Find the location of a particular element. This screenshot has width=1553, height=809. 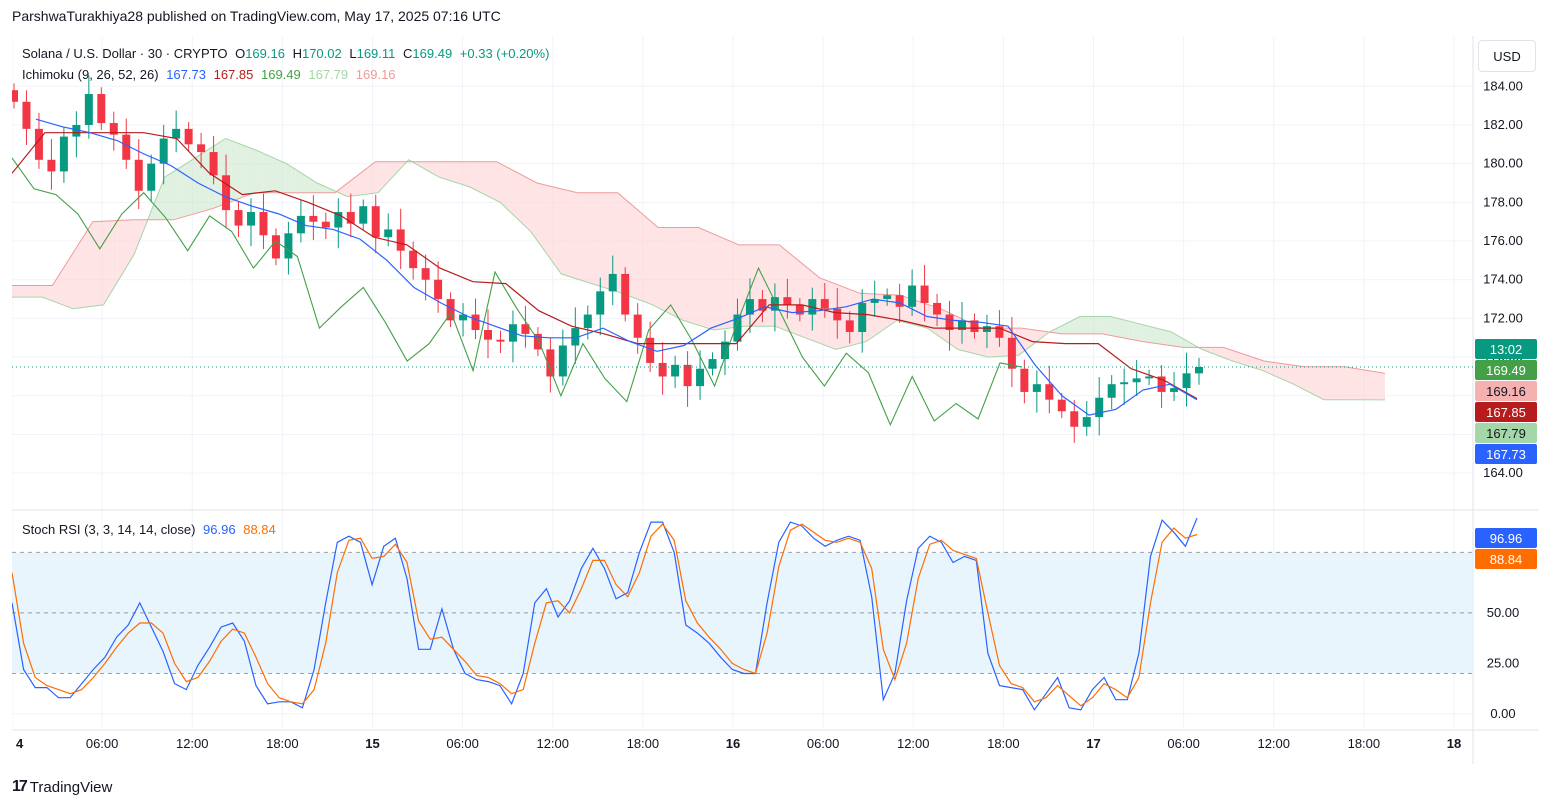

stoch-tag-label: 96.96 is located at coordinates (1506, 538).